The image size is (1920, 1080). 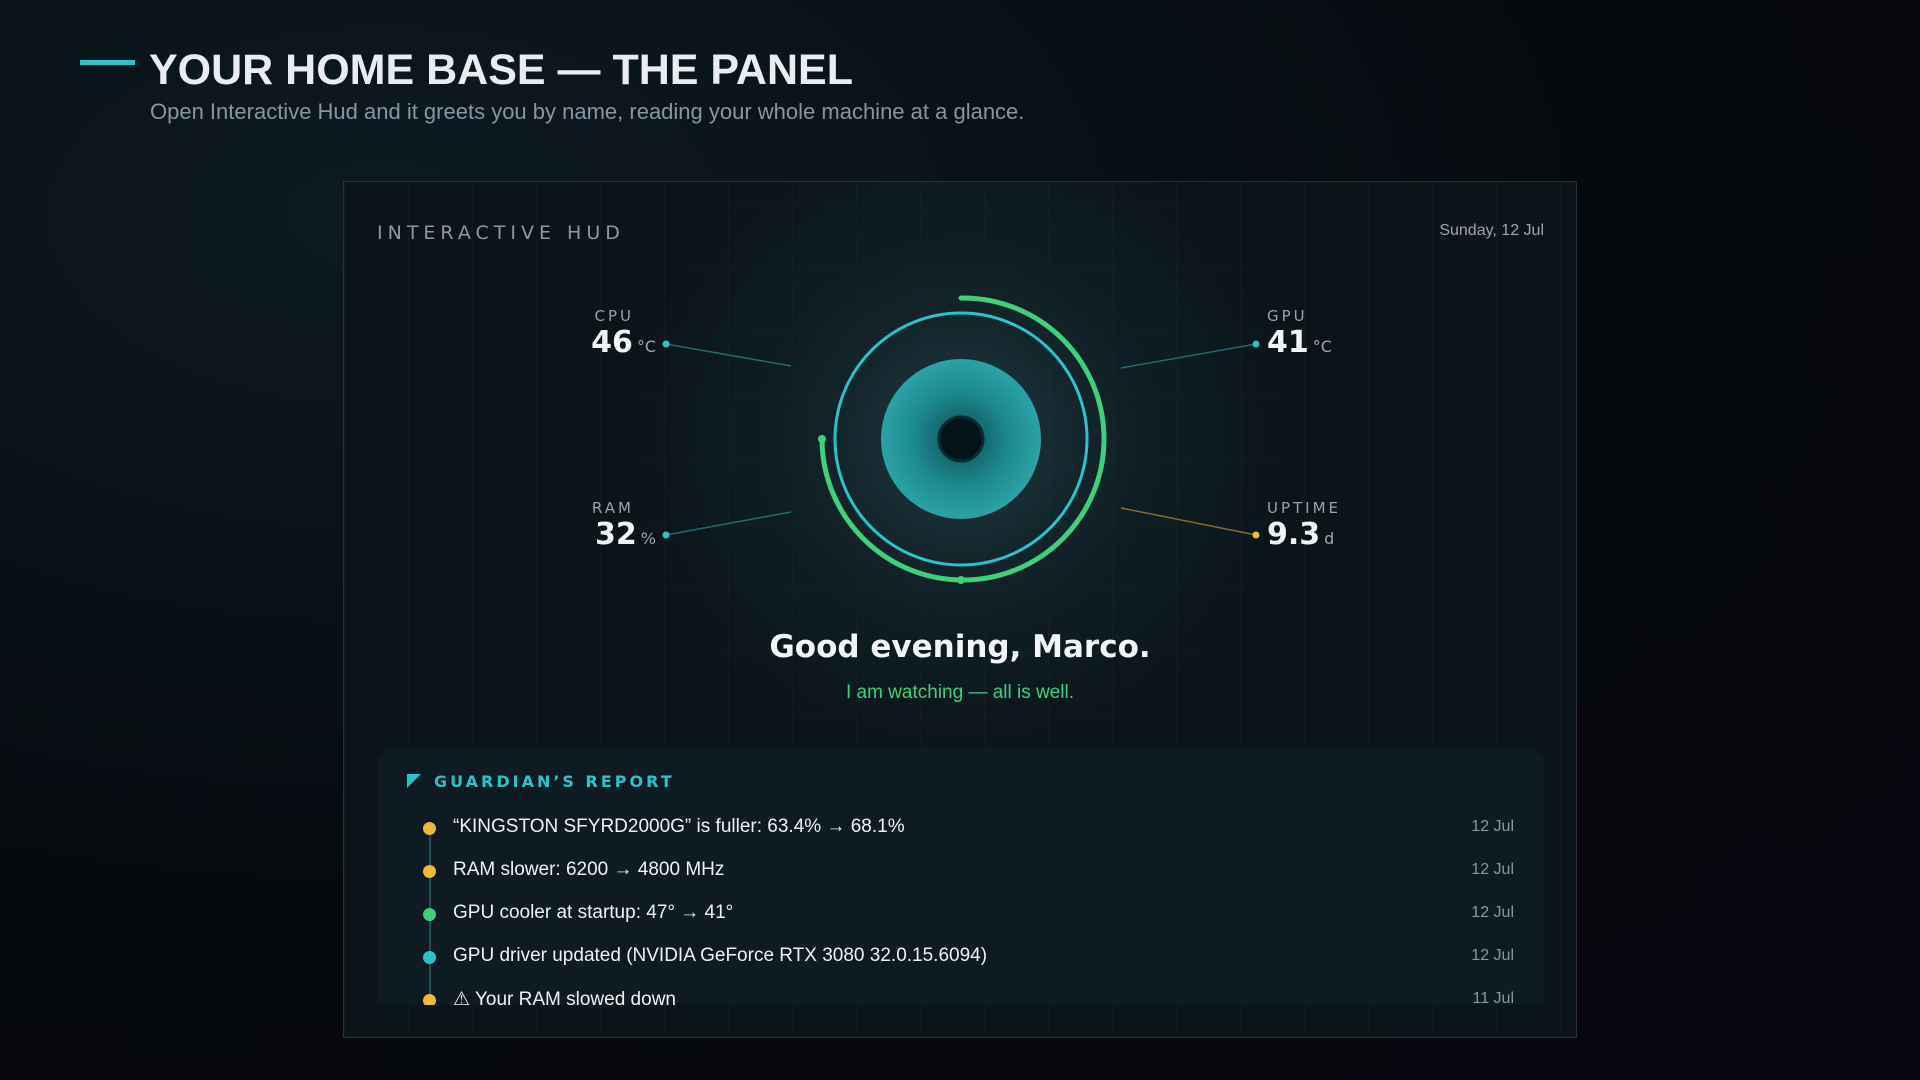 I want to click on value: 9.3, so click(x=1294, y=534).